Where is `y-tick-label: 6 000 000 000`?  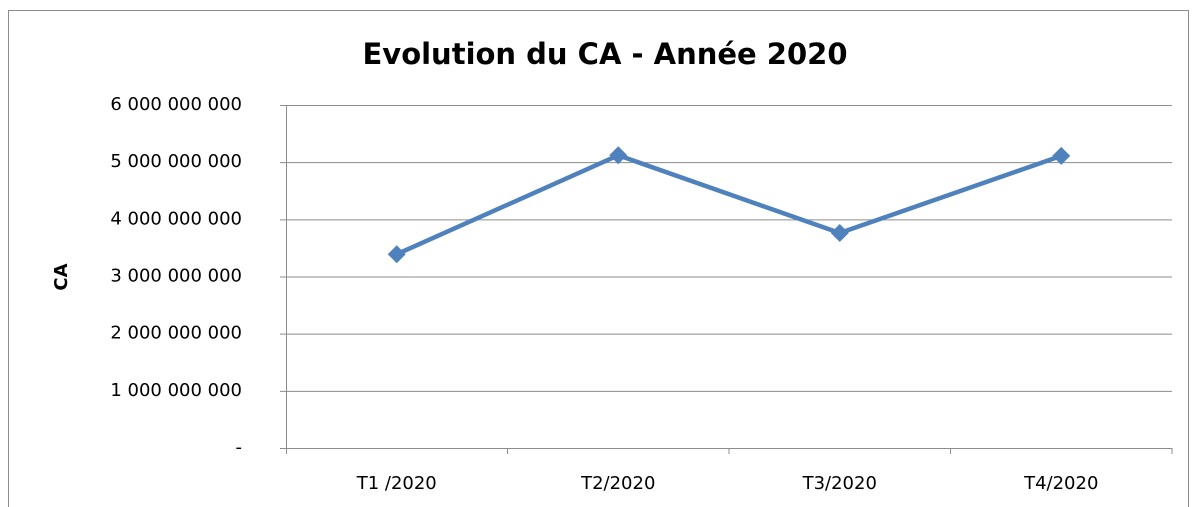
y-tick-label: 6 000 000 000 is located at coordinates (176, 104).